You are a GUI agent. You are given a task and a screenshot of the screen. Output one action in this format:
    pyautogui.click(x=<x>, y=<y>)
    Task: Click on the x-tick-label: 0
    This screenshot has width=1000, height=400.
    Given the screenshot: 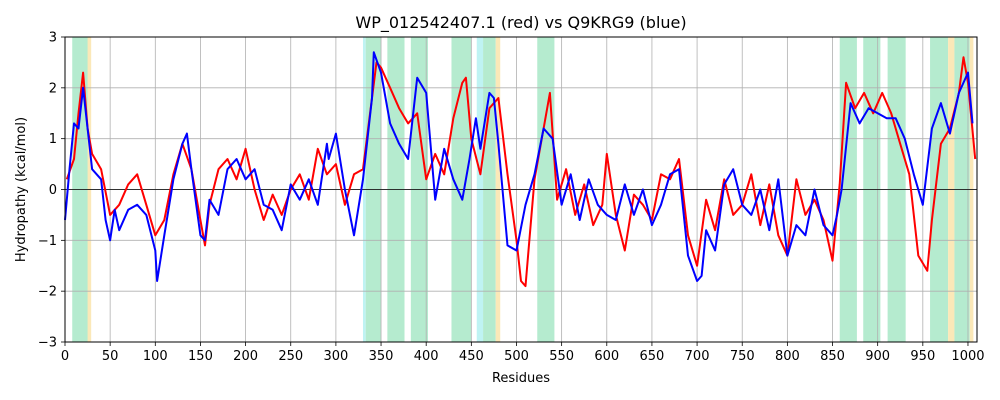 What is the action you would take?
    pyautogui.click(x=65, y=356)
    